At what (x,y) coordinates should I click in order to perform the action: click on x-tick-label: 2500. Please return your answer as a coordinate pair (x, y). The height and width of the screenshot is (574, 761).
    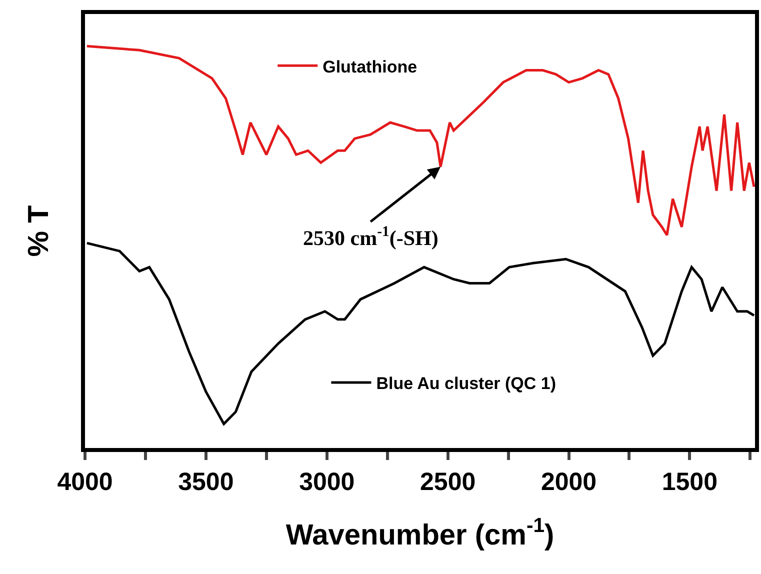
    Looking at the image, I should click on (448, 482).